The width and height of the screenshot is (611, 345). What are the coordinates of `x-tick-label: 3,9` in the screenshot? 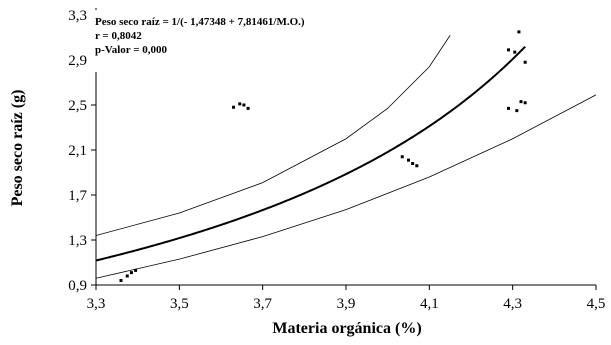 It's located at (346, 304).